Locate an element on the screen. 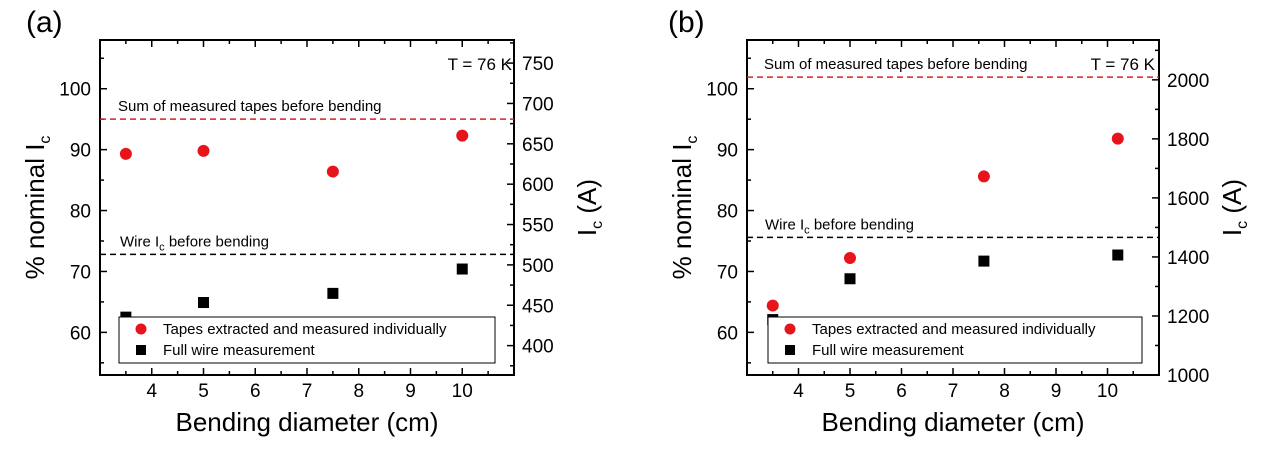 This screenshot has width=1284, height=450. y2-tick-label: 750 is located at coordinates (538, 64).